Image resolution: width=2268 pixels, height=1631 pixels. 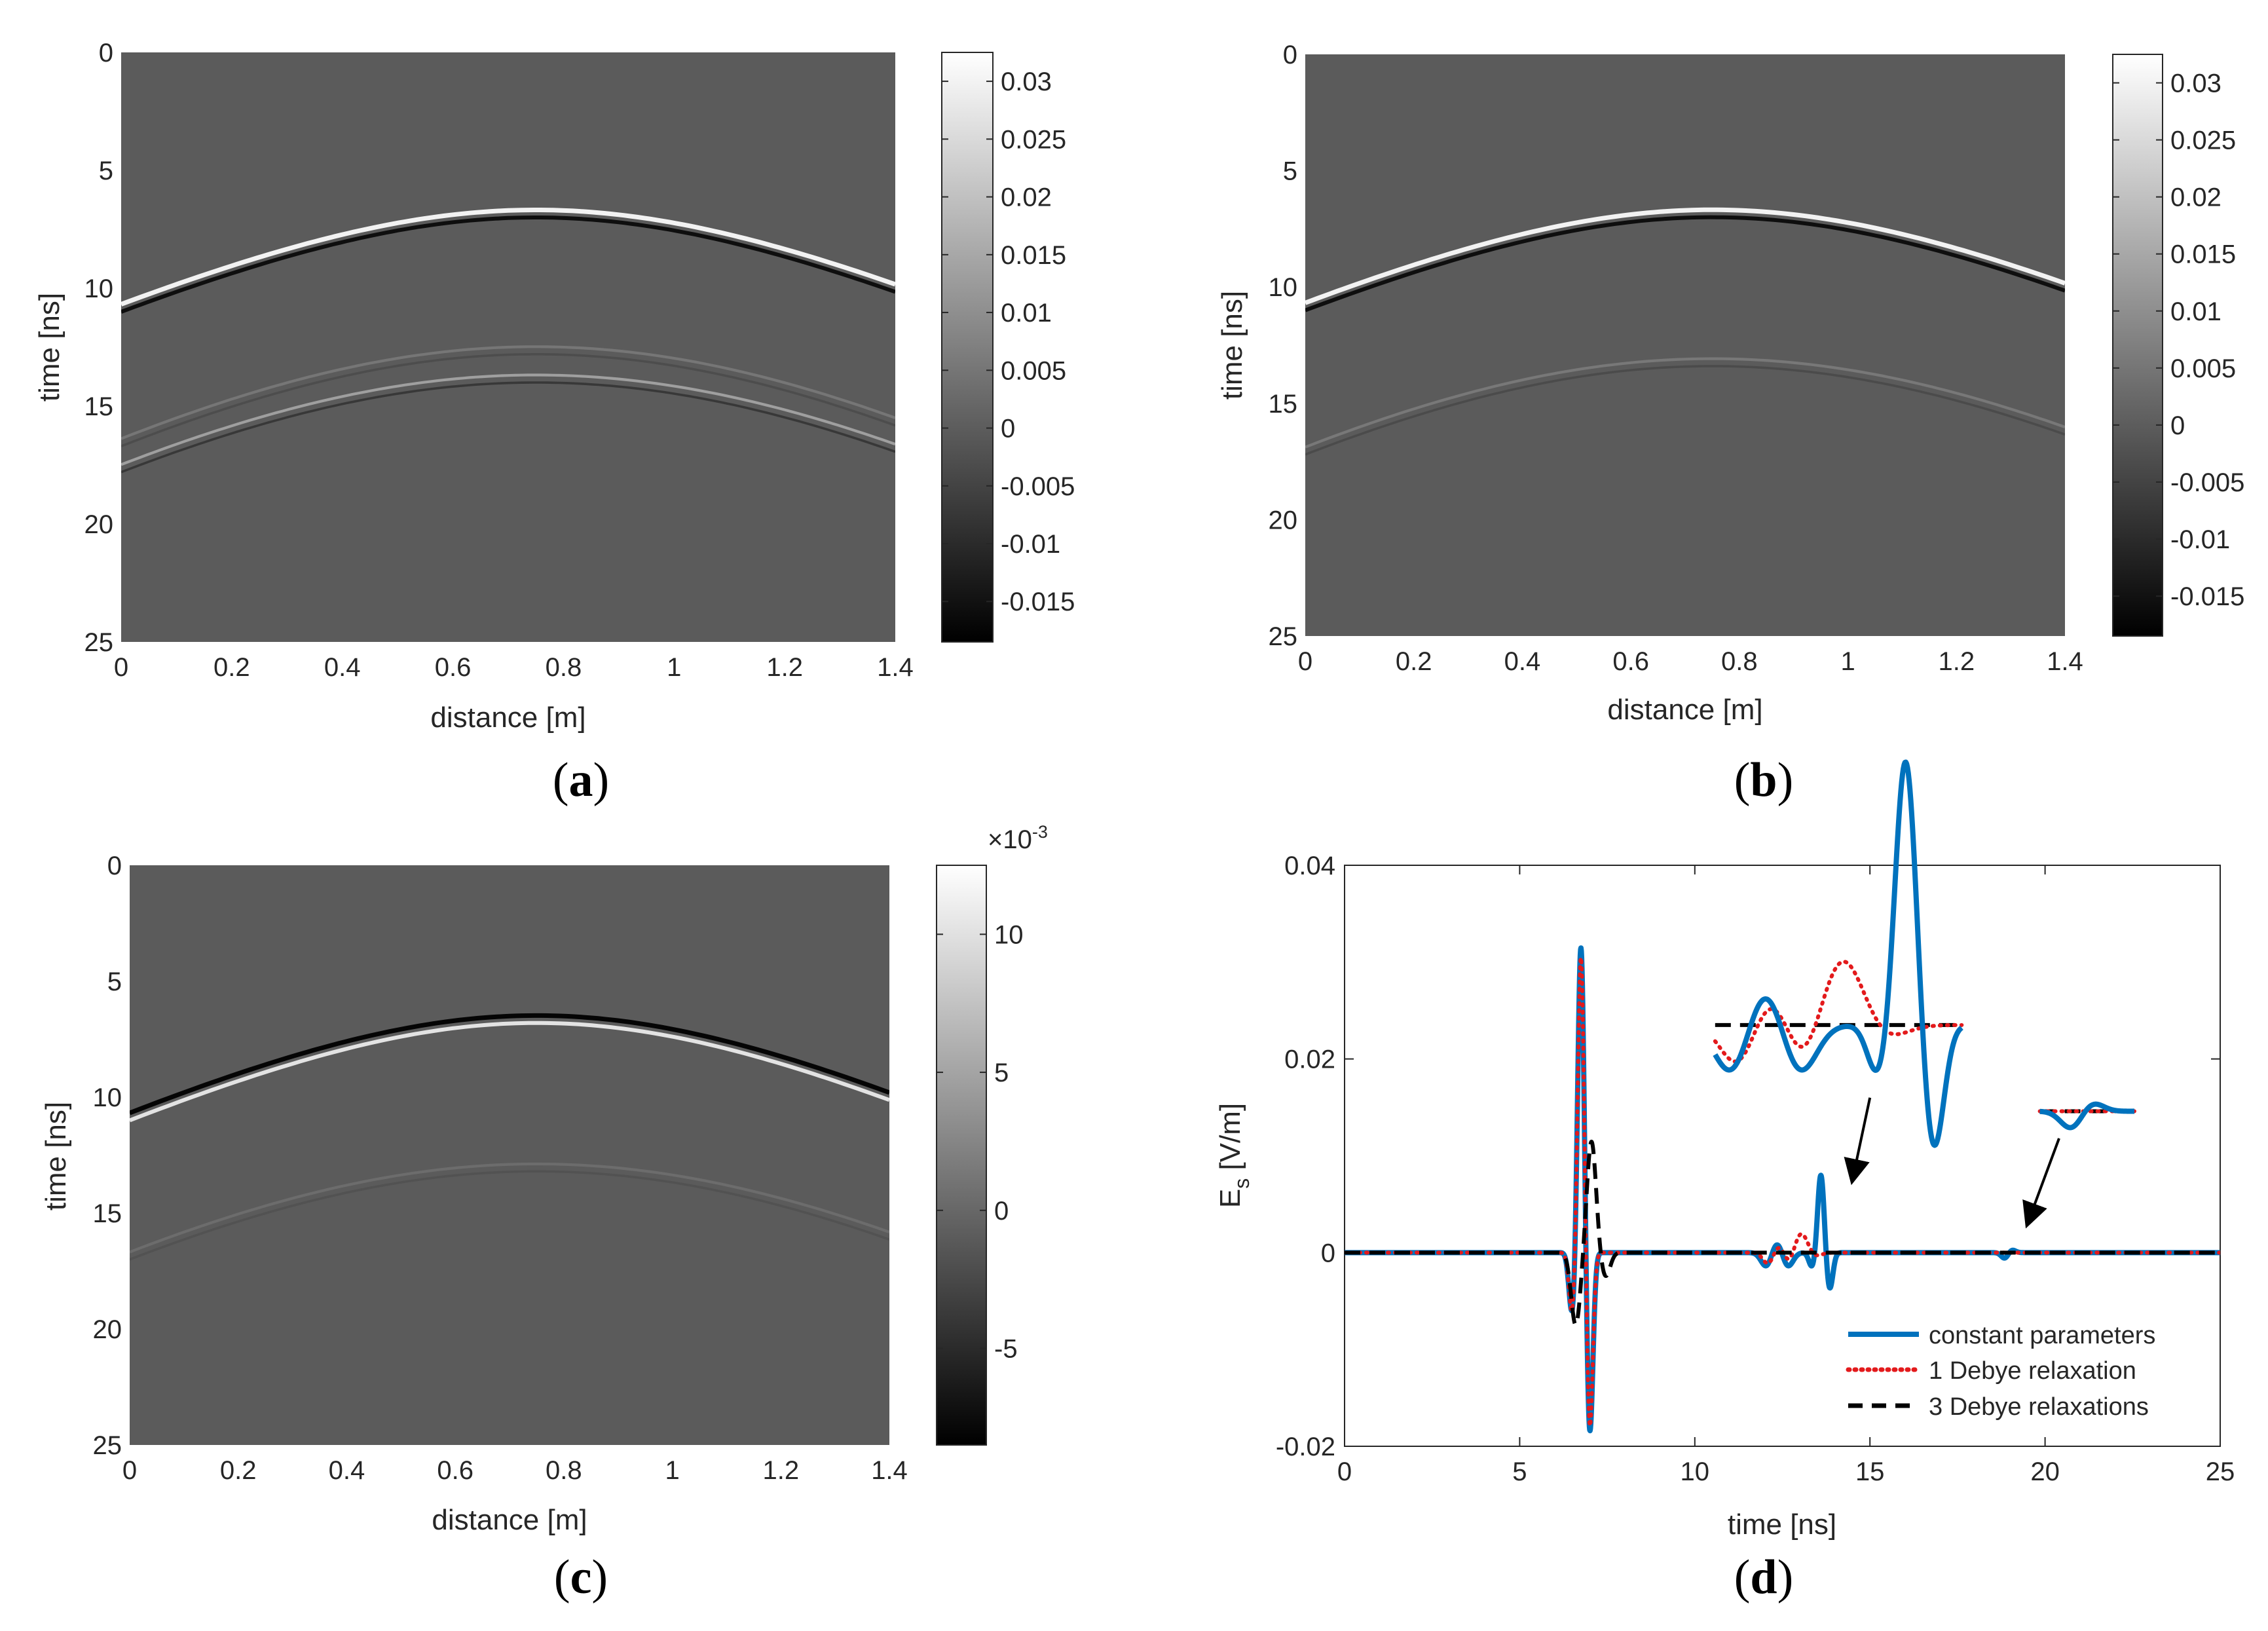 I want to click on panel-c-colorbar-tick-label: 0, so click(x=1001, y=1211).